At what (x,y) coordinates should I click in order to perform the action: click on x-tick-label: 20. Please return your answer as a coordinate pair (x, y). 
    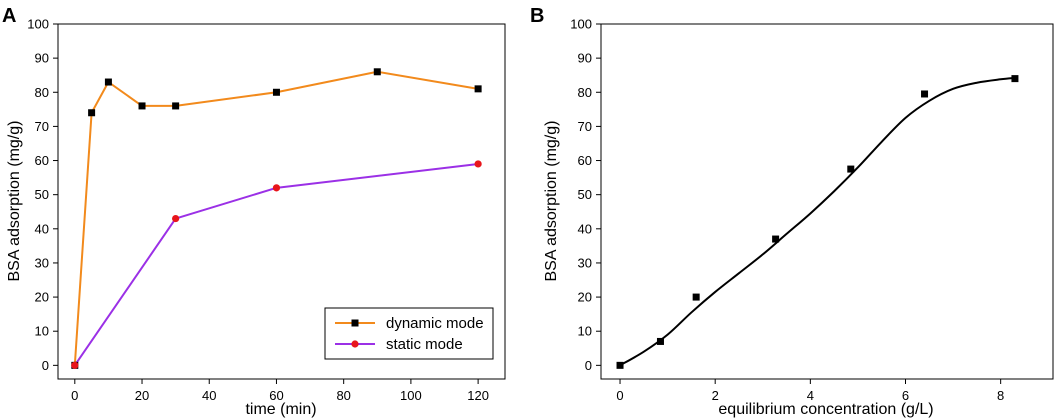
    Looking at the image, I should click on (142, 395).